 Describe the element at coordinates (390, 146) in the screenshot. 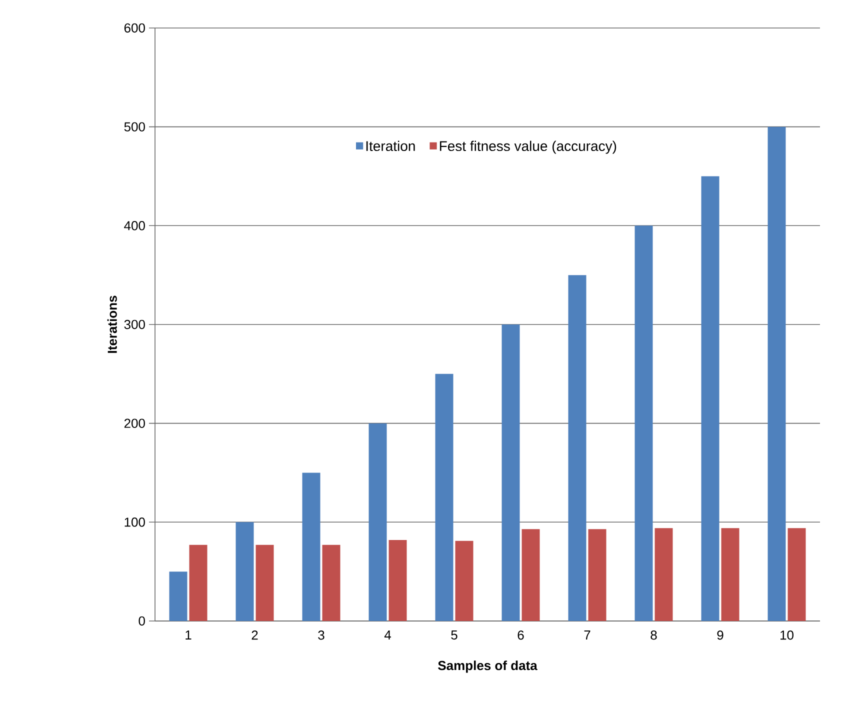

I see `legend-label: Iteration` at that location.